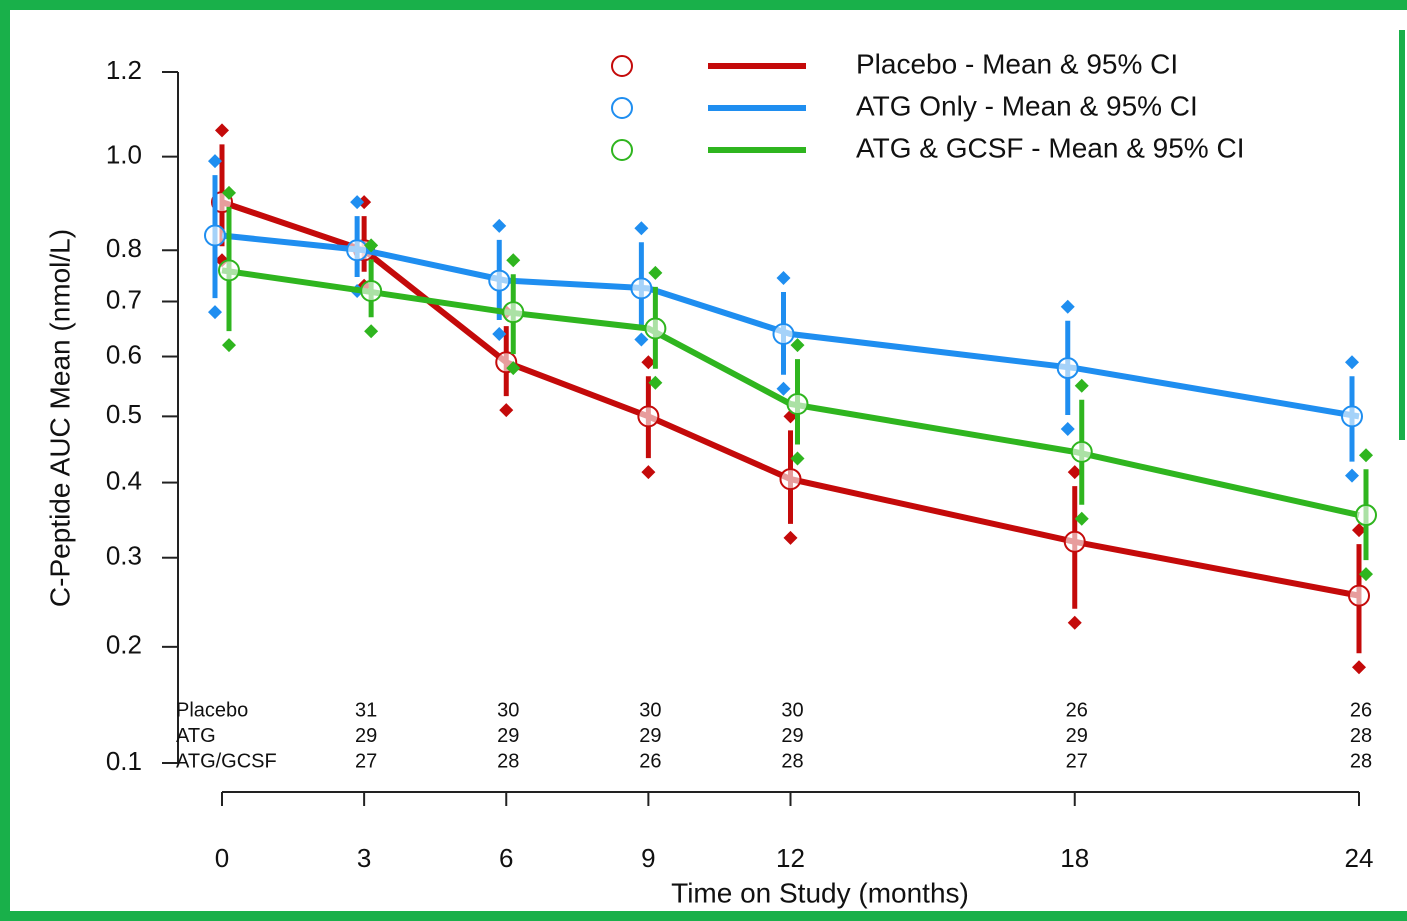 The image size is (1407, 921). I want to click on y-tick-label: 0.3, so click(124, 556).